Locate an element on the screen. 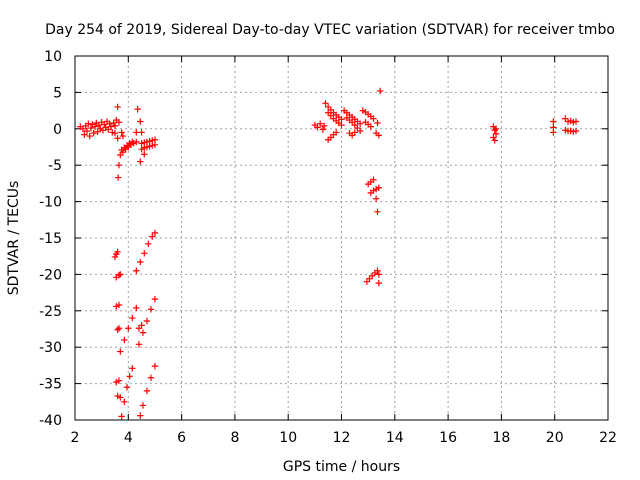 Image resolution: width=640 pixels, height=480 pixels. x-tick-label: 12 is located at coordinates (342, 438).